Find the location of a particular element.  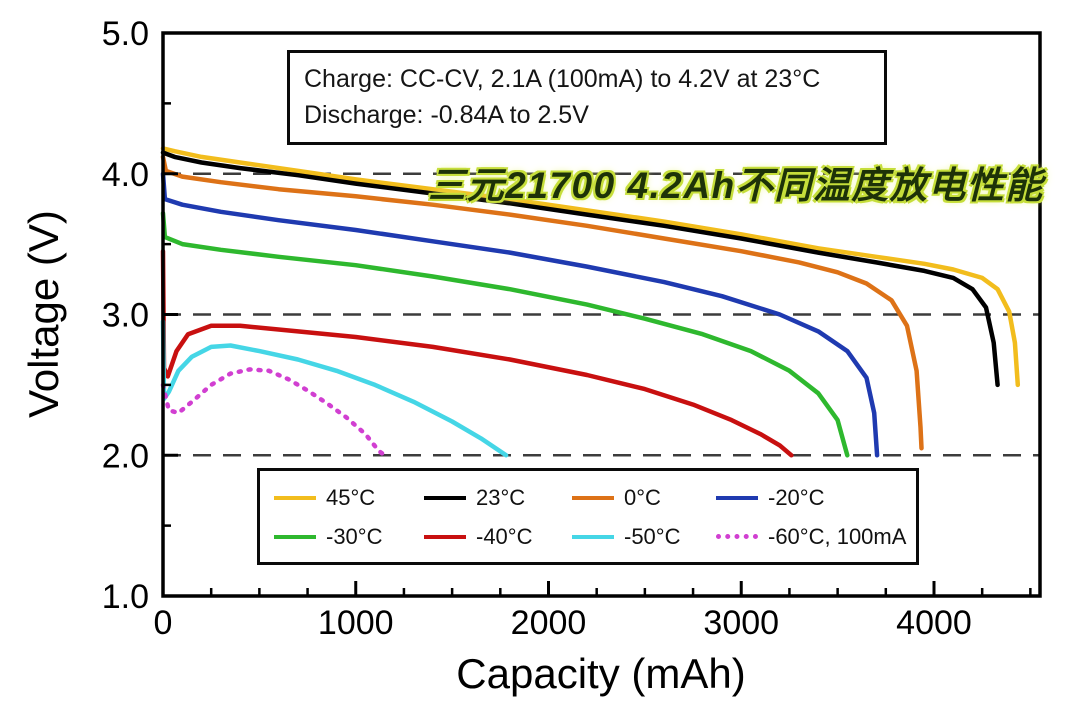

y-tick-label: 1.0 is located at coordinates (125, 597).